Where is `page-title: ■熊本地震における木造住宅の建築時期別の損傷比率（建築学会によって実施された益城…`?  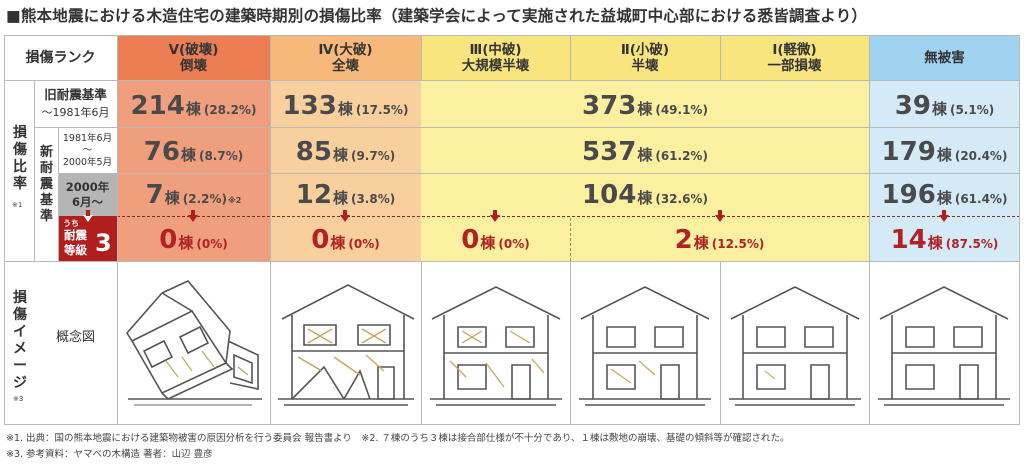
page-title: ■熊本地震における木造住宅の建築時期別の損傷比率（建築学会によって実施された益城… is located at coordinates (437, 16).